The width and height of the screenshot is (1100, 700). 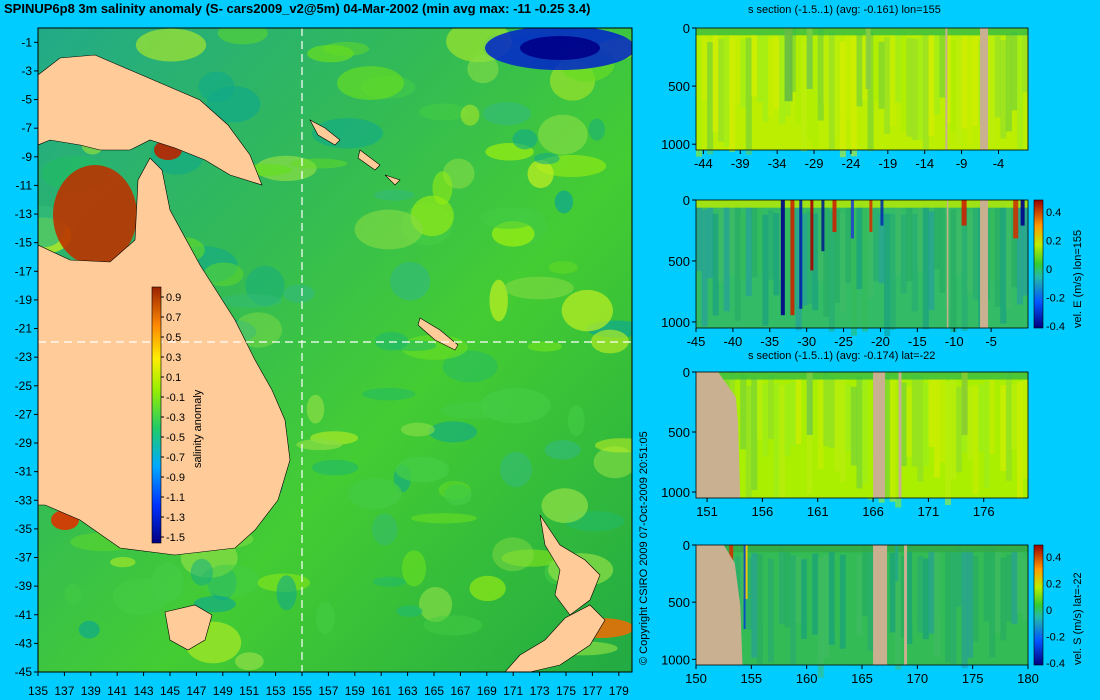 I want to click on section-x-tick-label: -44, so click(x=703, y=163).